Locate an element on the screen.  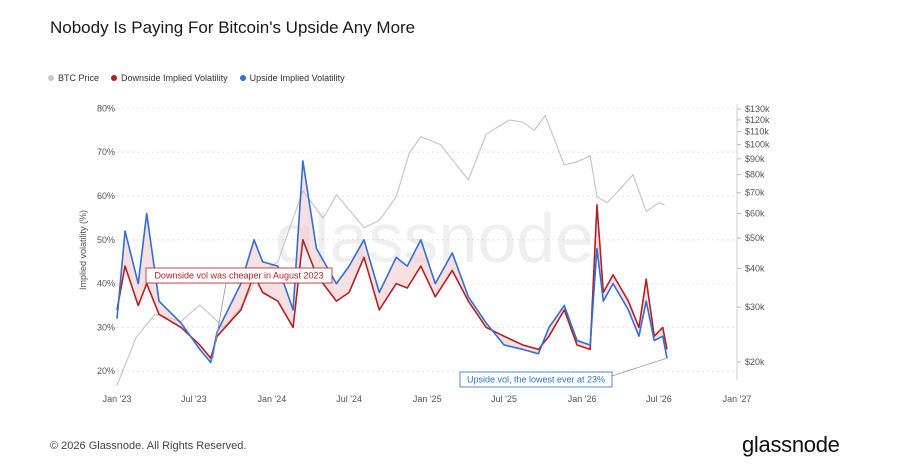
y-axis-left: 80% 70% 60% 50% 40% 30% 20% is located at coordinates (106, 239).